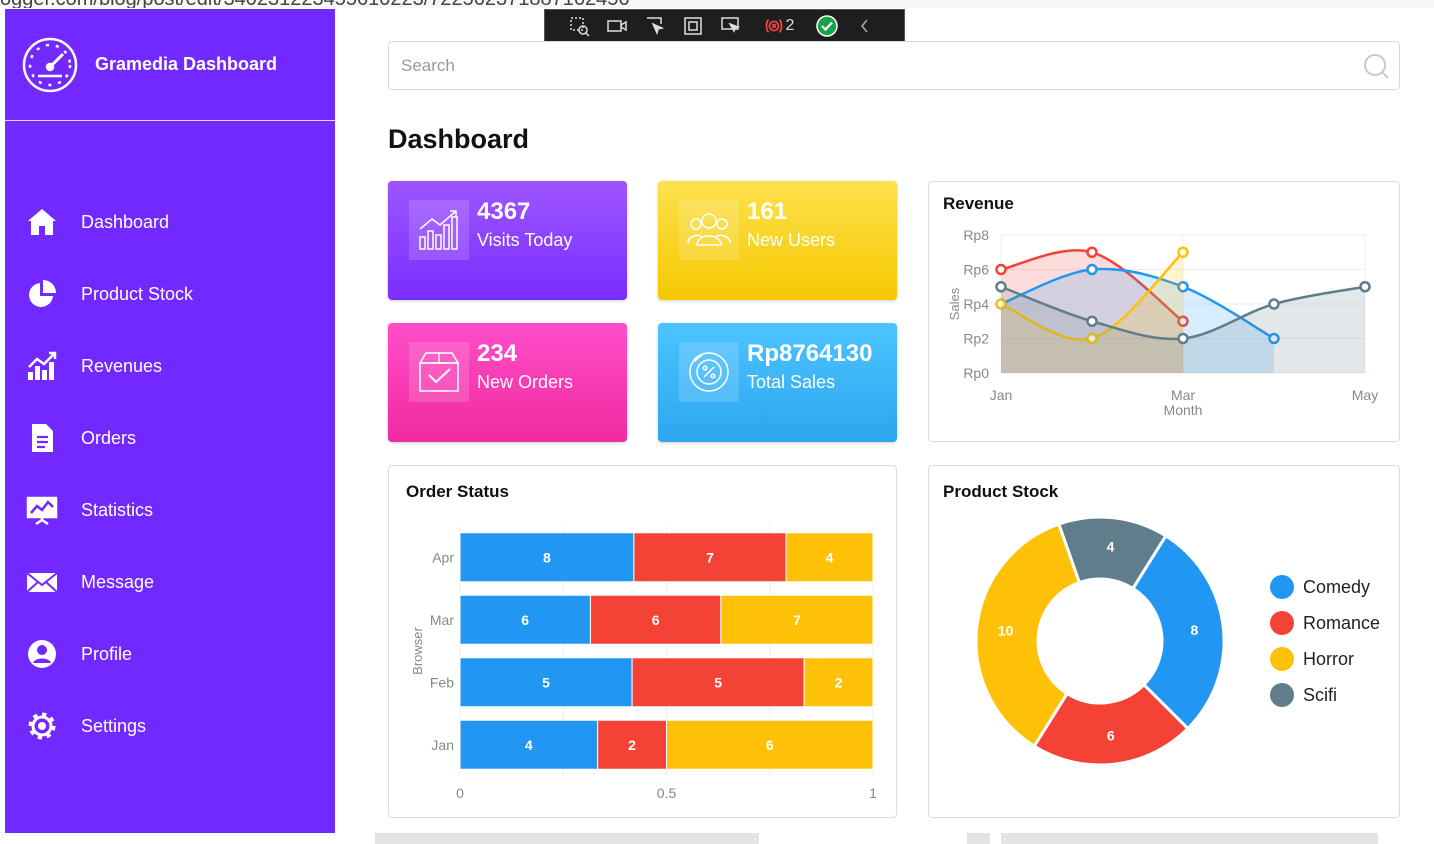  What do you see at coordinates (773, 25) in the screenshot?
I see `error-bug-icon` at bounding box center [773, 25].